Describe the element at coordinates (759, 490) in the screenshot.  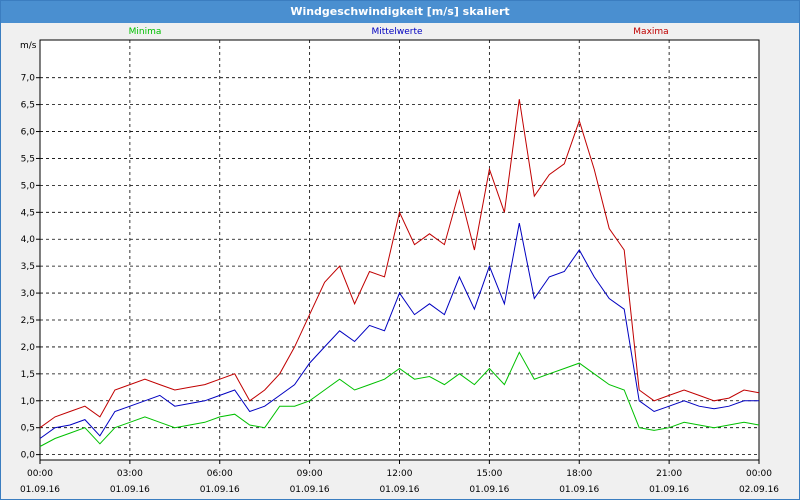
I see `x-tick-date: 02.09.16` at that location.